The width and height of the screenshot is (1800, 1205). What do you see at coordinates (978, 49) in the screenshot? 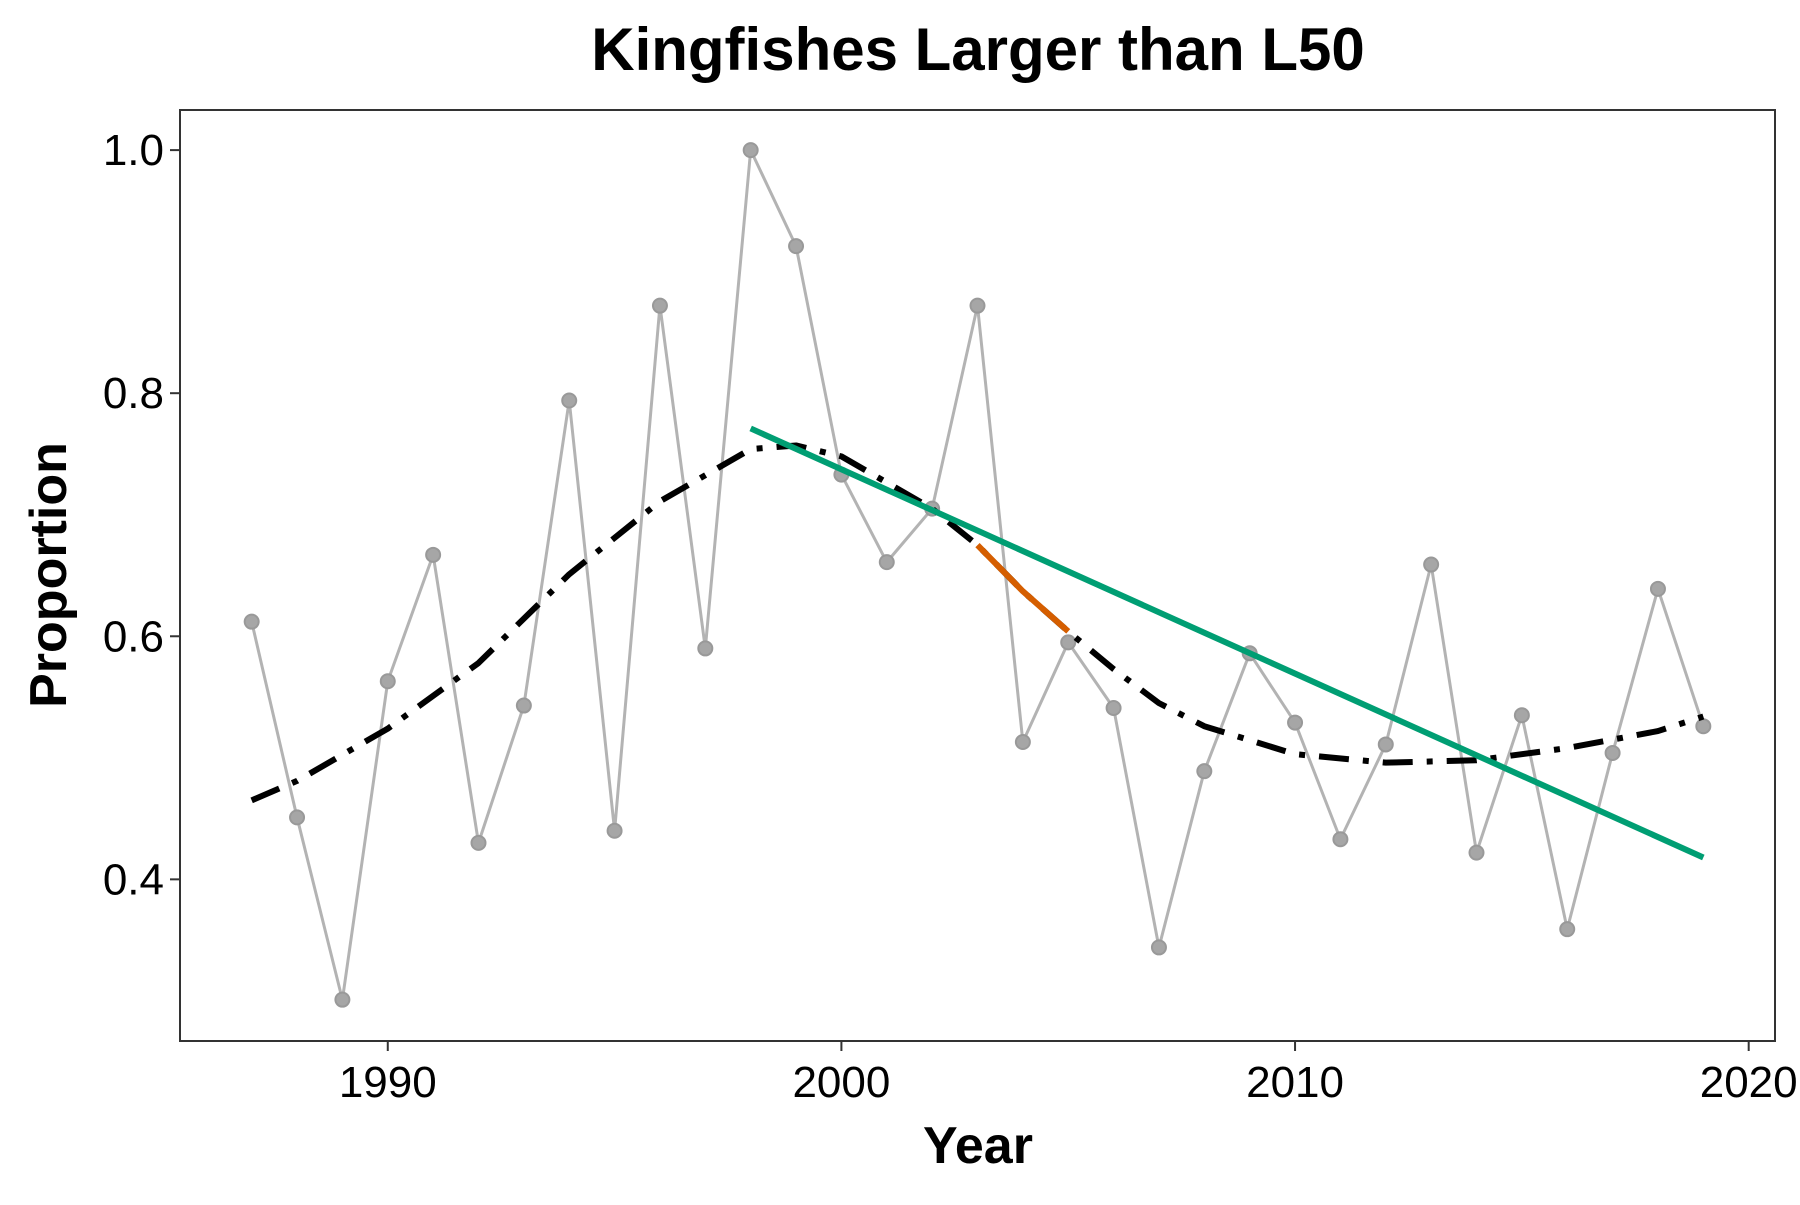
I see `chart-title: Kingfishes Larger than L50` at bounding box center [978, 49].